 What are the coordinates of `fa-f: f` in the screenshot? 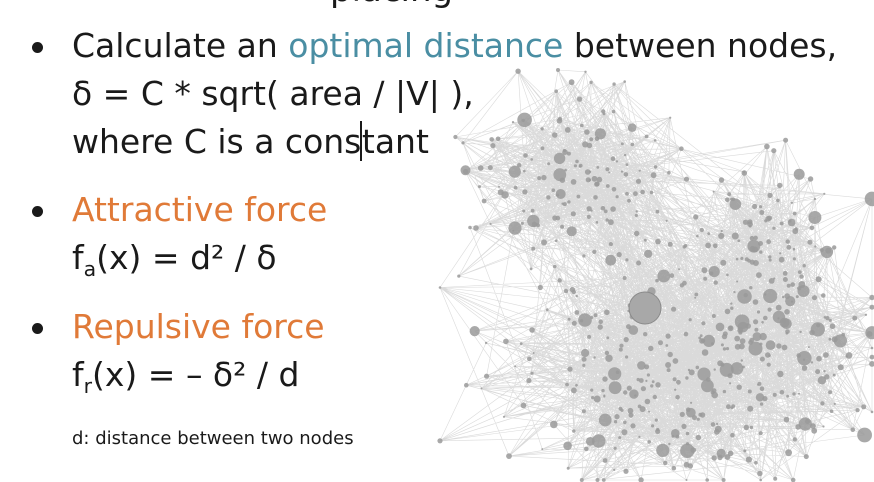 It's located at (78, 257).